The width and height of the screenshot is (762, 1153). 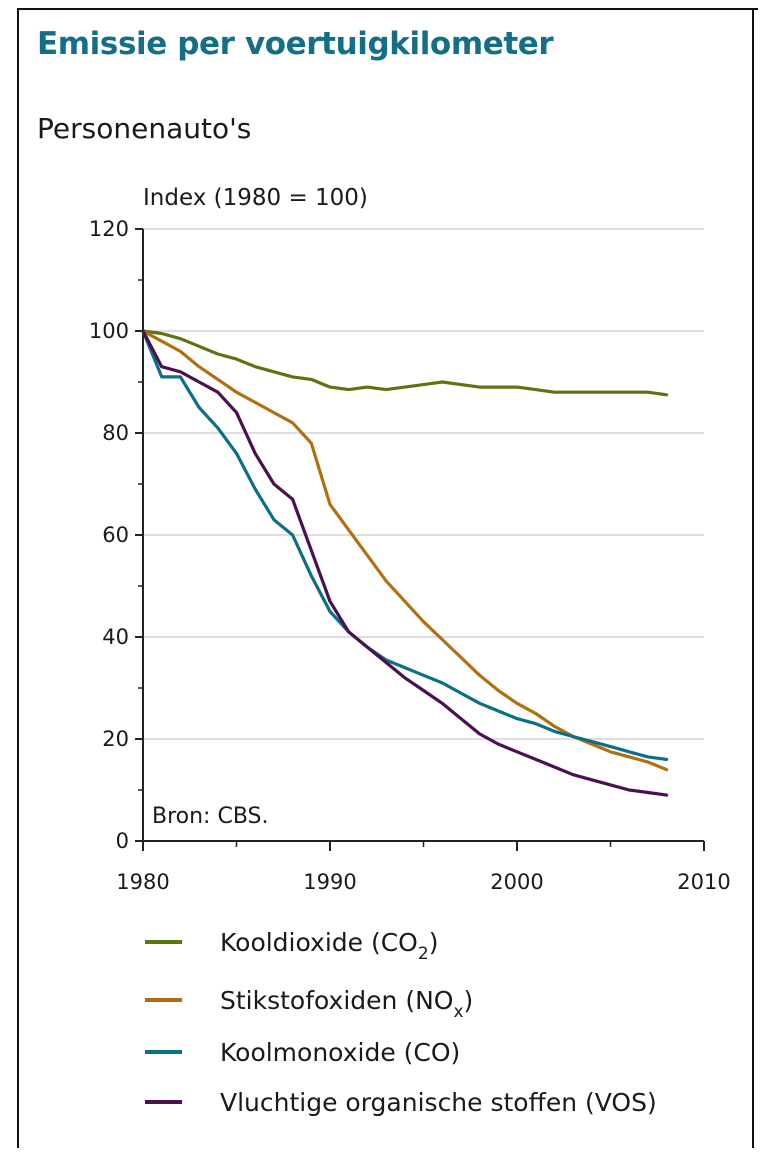 What do you see at coordinates (115, 637) in the screenshot?
I see `y-tick-label: 40` at bounding box center [115, 637].